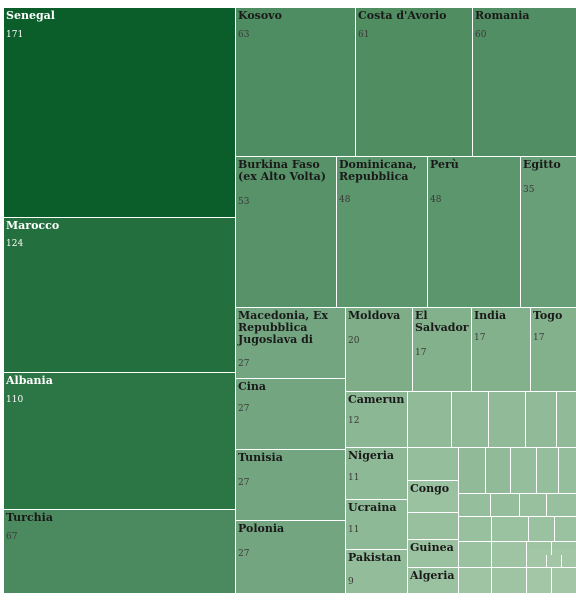 This screenshot has height=600, width=576. I want to click on cell-label: Ucraina, so click(372, 507).